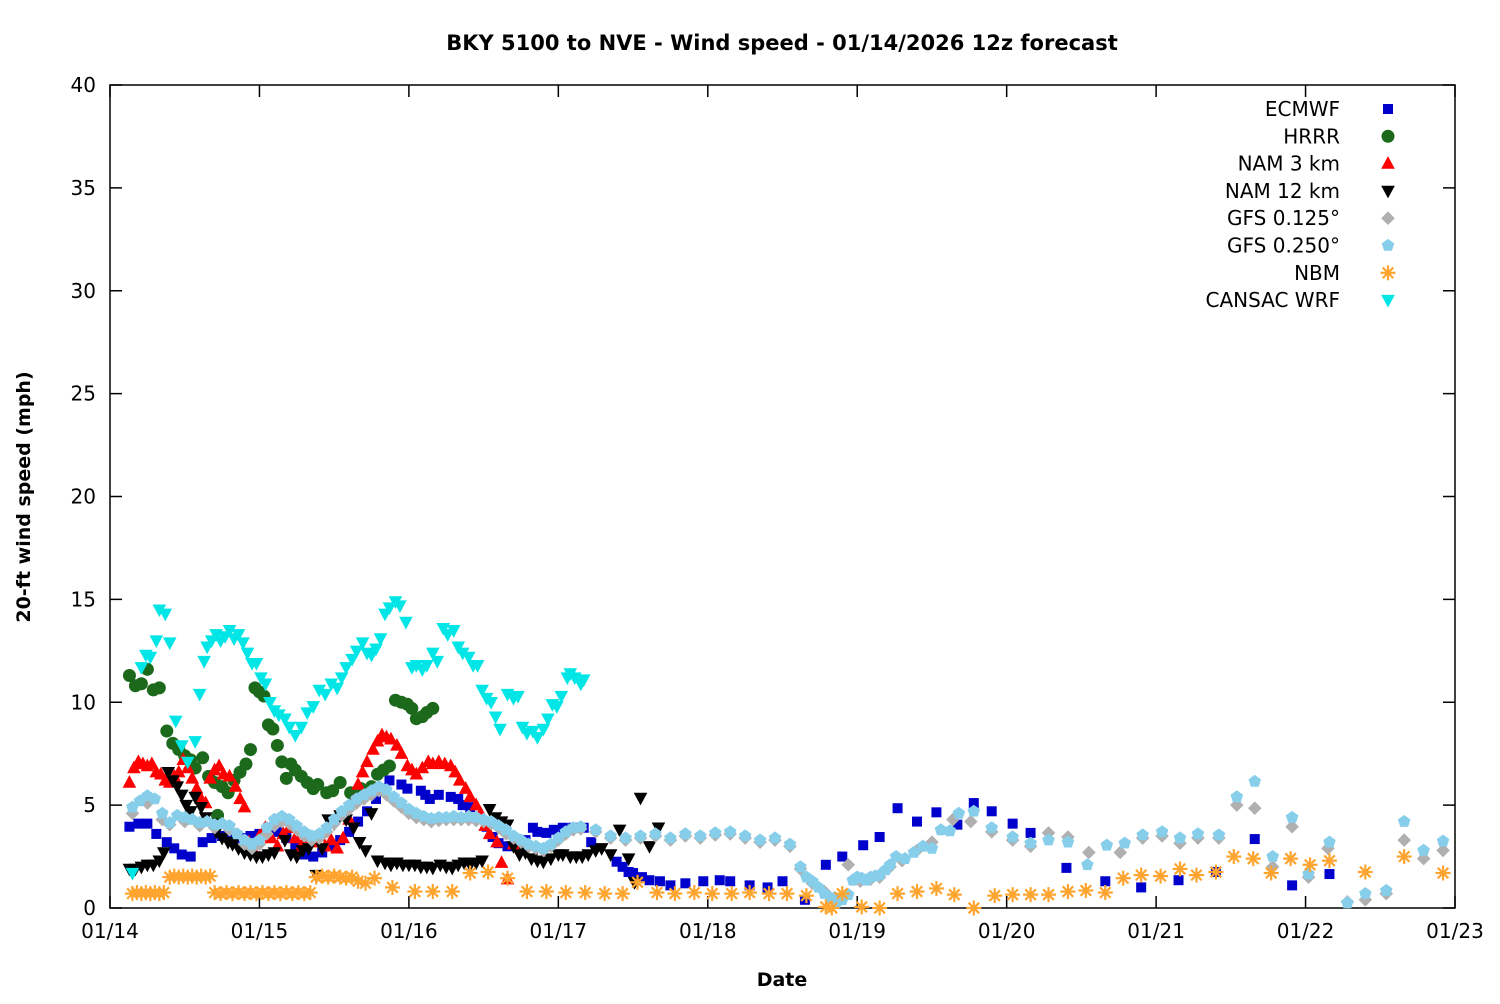 This screenshot has height=1004, width=1500. I want to click on legend-item-gfs-0-250: GFS 0.250°, so click(1311, 246).